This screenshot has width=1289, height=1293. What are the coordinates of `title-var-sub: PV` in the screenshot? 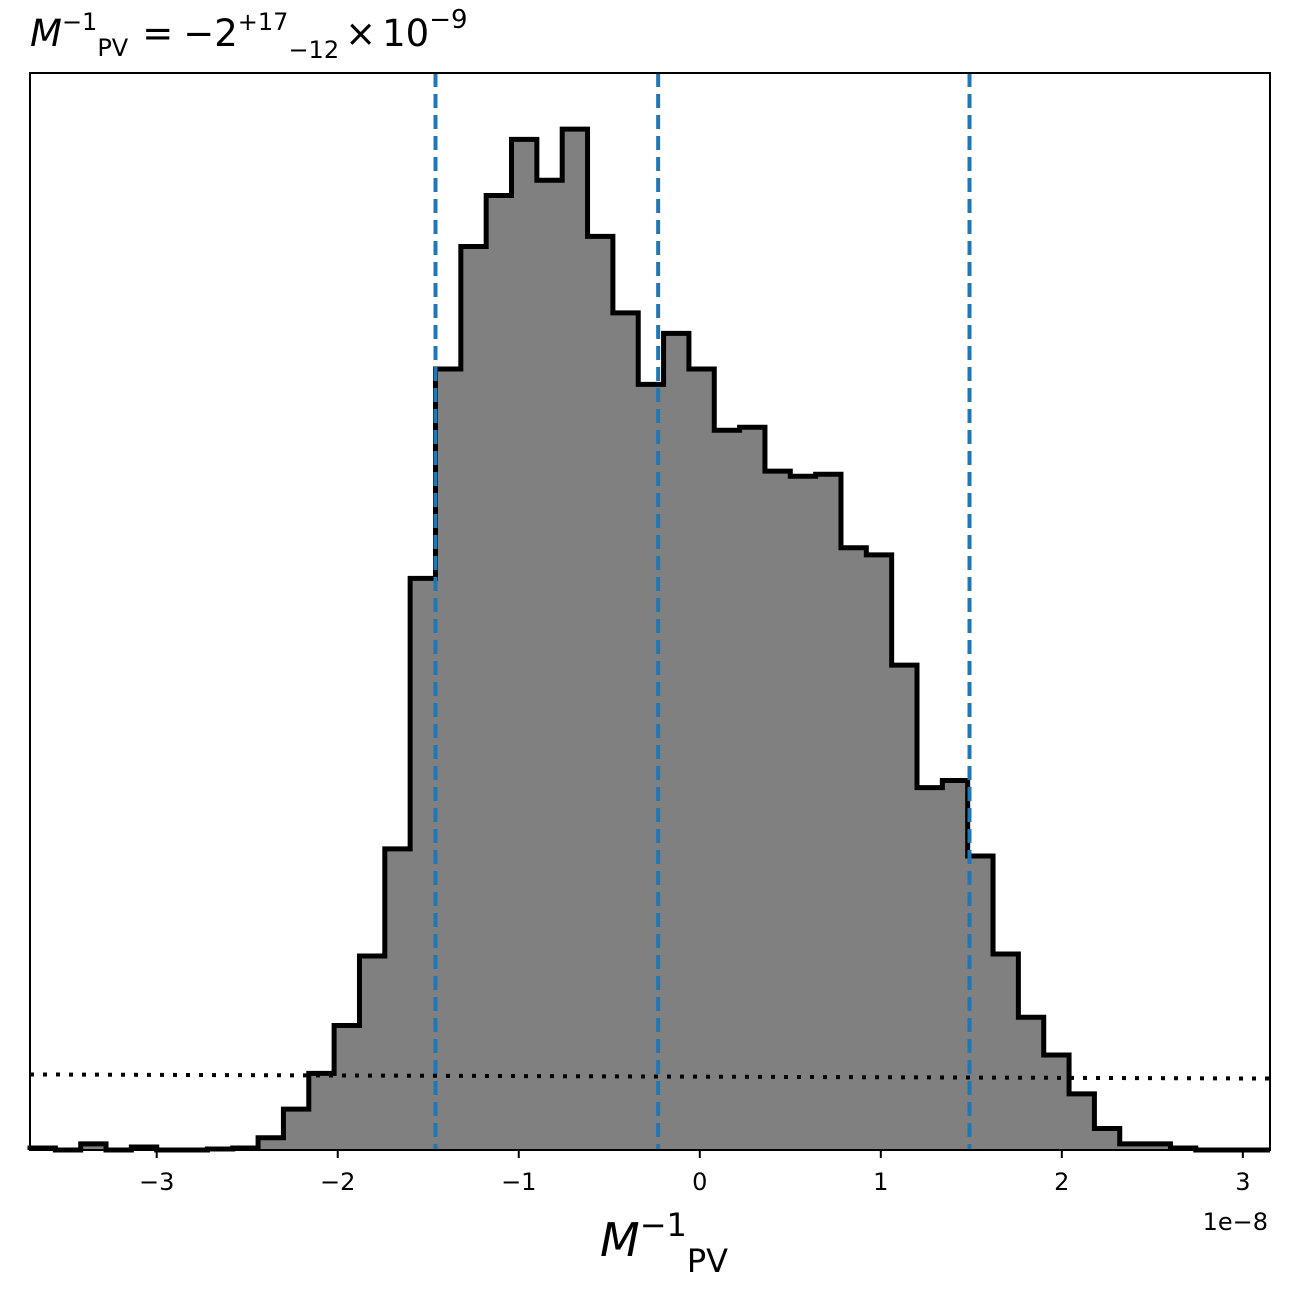 It's located at (112, 48).